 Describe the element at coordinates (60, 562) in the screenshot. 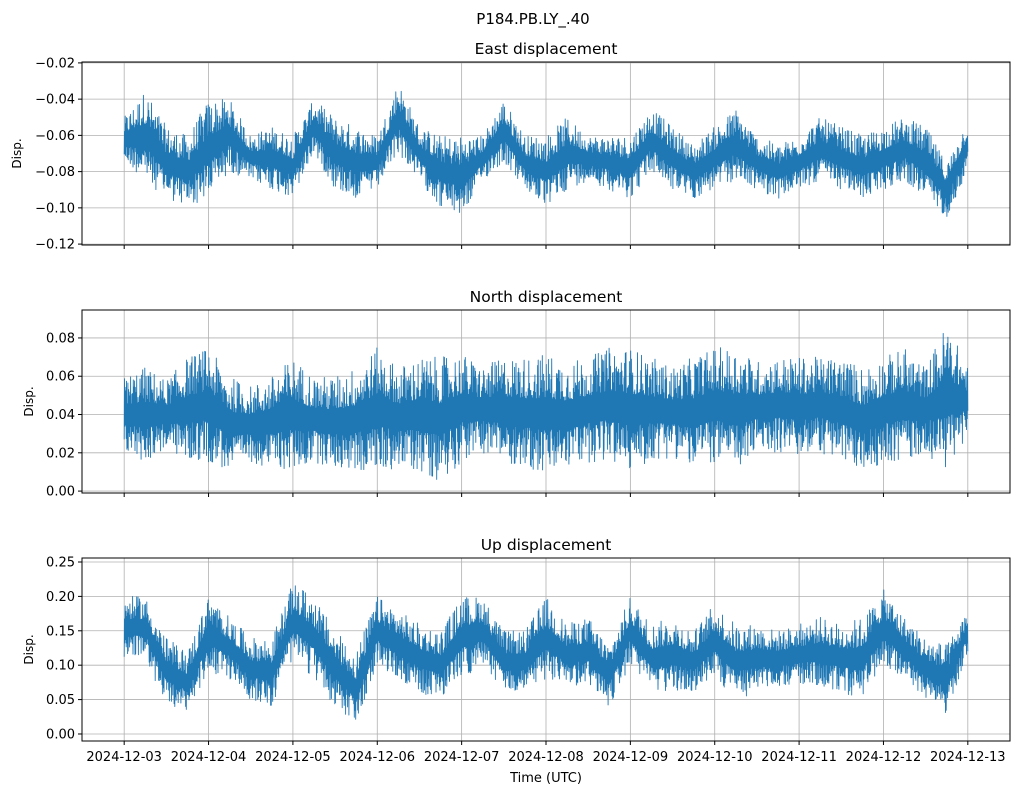

I see `y-tick-label: 0.25` at that location.